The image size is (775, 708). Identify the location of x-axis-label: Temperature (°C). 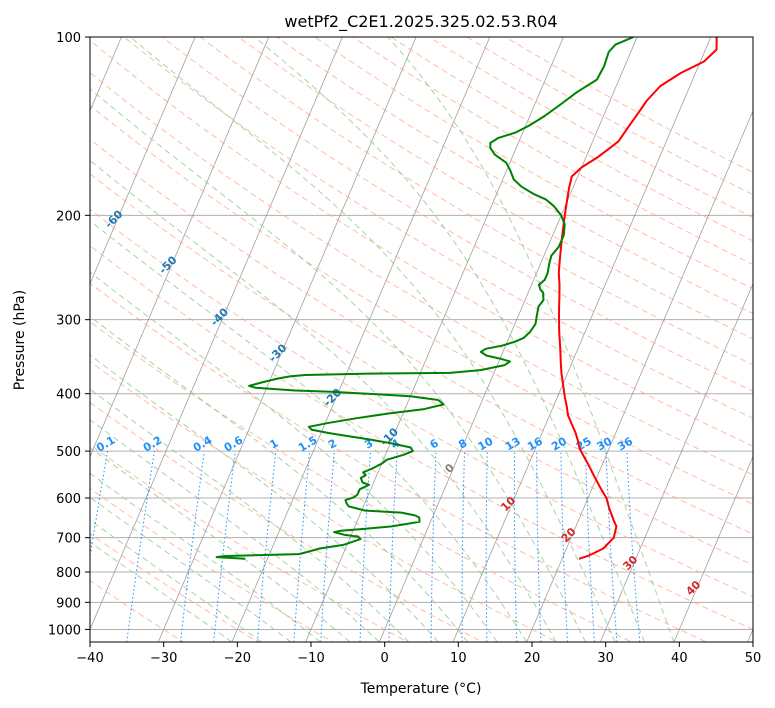
(421, 689).